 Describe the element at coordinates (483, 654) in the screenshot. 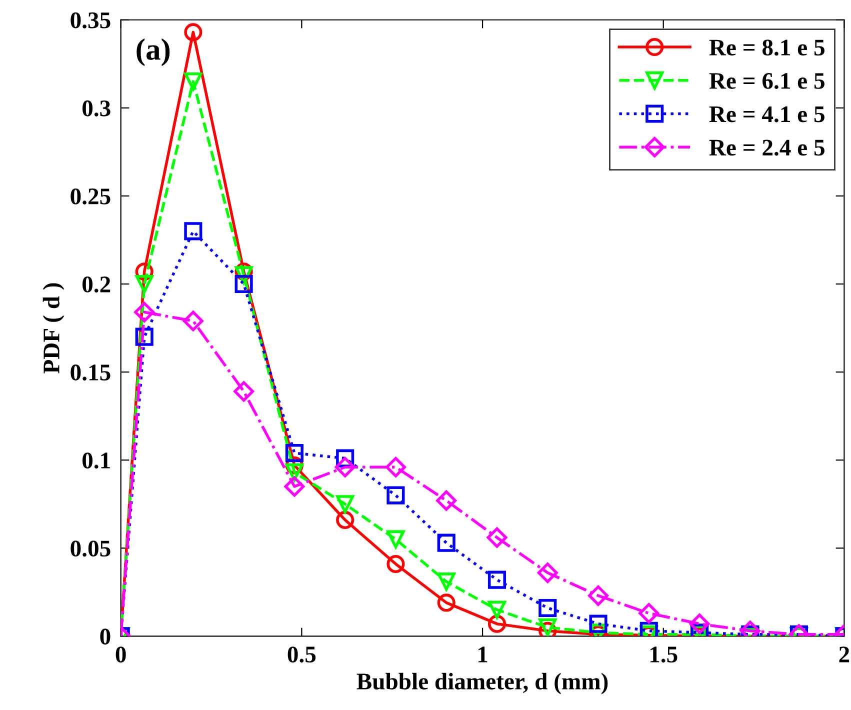

I see `x-tick-label: 1` at that location.